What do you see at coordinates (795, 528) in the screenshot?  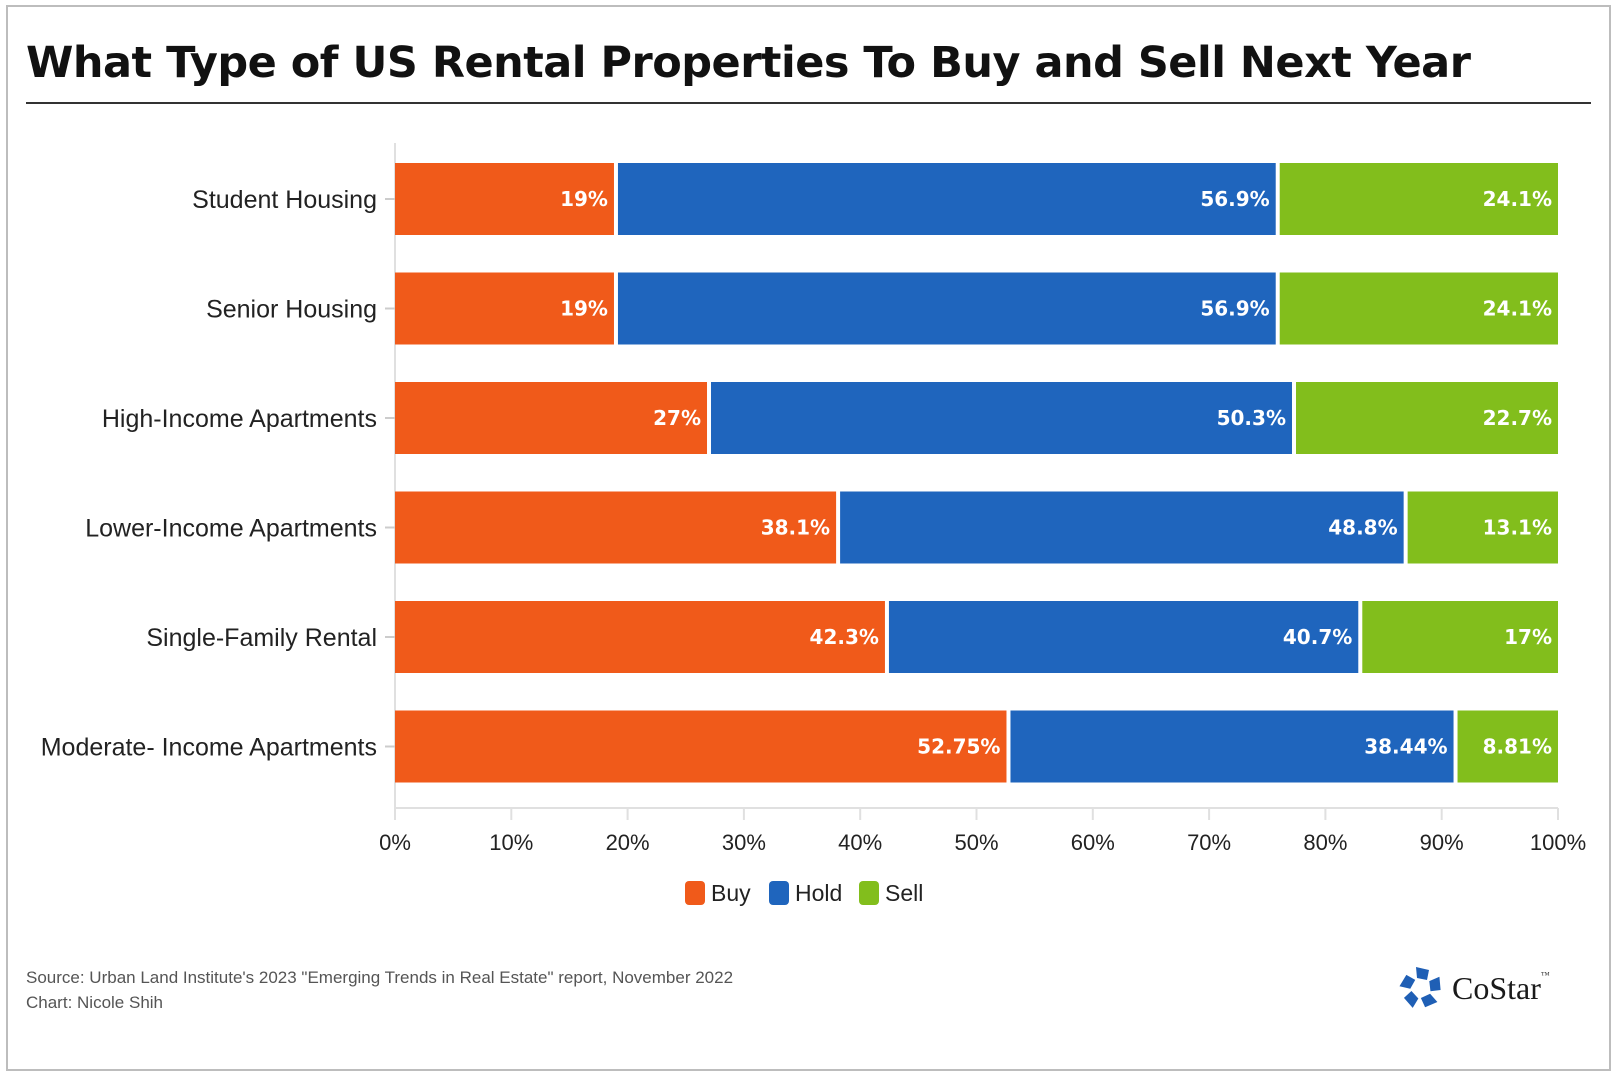 I see `data-label: 38.1%` at bounding box center [795, 528].